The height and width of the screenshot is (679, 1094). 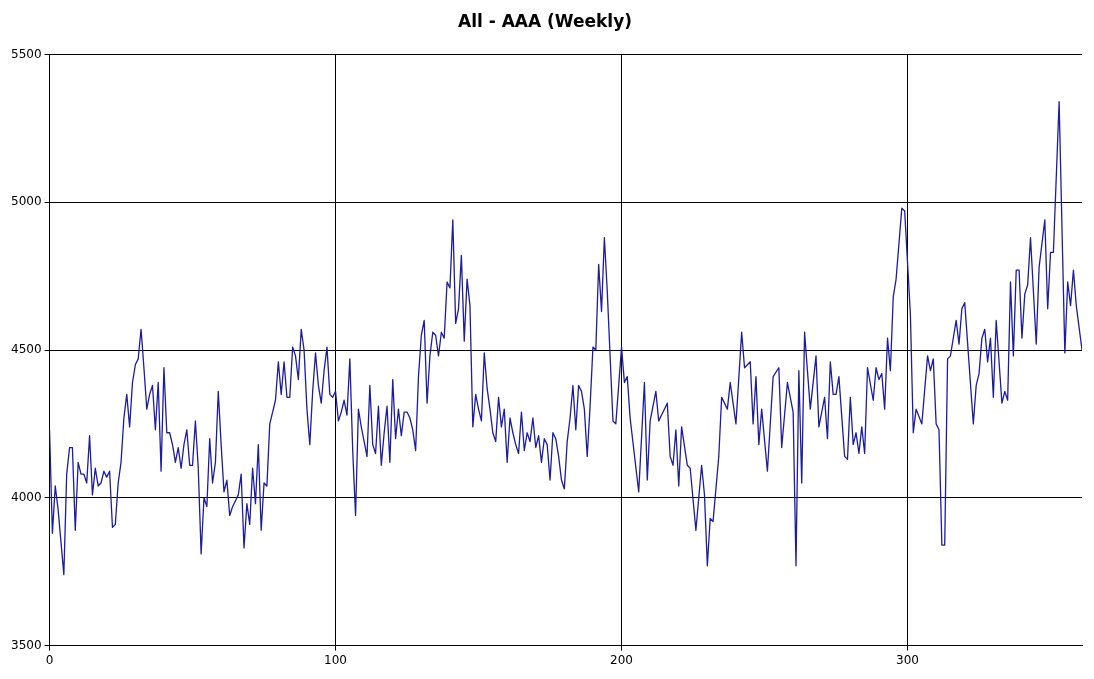 What do you see at coordinates (26, 201) in the screenshot?
I see `y-tick-label: 5000` at bounding box center [26, 201].